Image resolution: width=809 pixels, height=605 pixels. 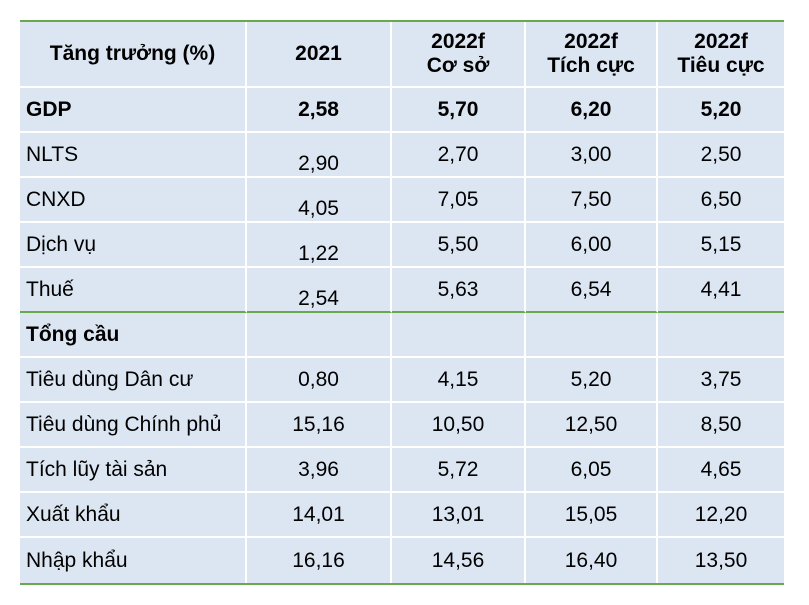 What do you see at coordinates (133, 380) in the screenshot?
I see `row-label: Tiêu dùng Dân cư` at bounding box center [133, 380].